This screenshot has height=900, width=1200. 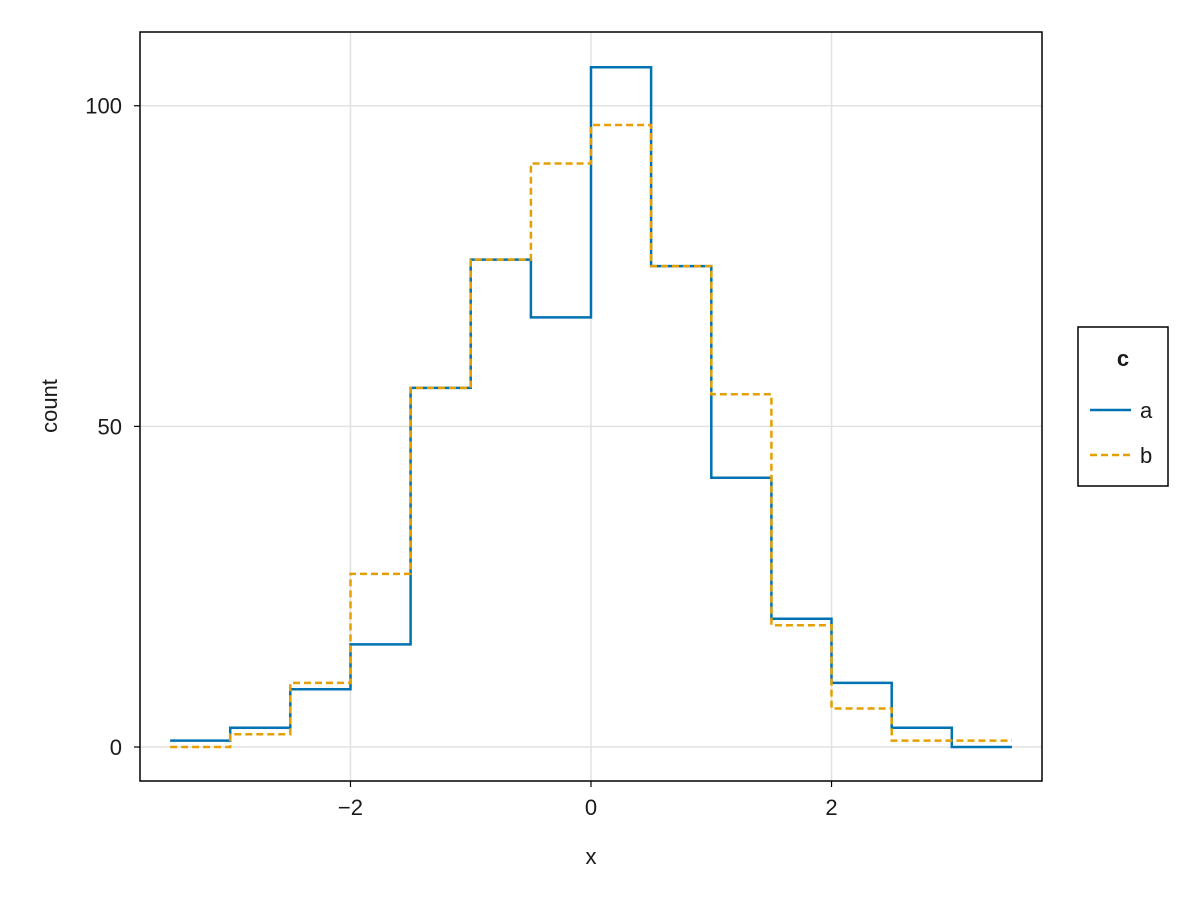 What do you see at coordinates (591, 807) in the screenshot?
I see `x-tick-label: 0` at bounding box center [591, 807].